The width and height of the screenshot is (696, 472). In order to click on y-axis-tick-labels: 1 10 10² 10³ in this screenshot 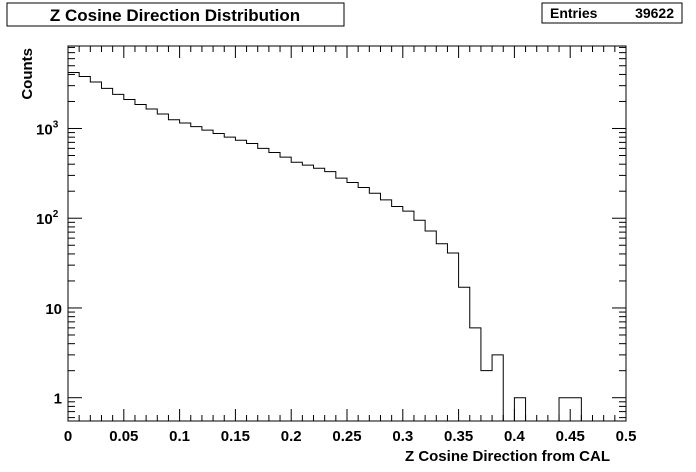, I will do `click(49, 263)`.